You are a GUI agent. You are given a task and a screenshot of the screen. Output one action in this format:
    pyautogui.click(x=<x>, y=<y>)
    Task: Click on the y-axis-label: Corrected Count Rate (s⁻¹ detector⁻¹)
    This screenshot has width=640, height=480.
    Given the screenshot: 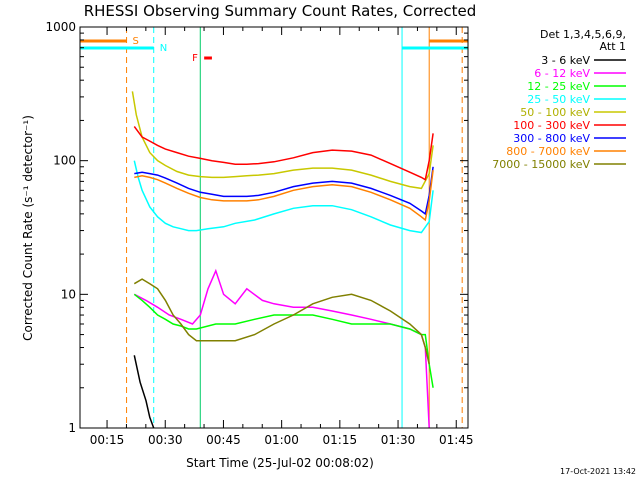 What is the action you would take?
    pyautogui.click(x=28, y=228)
    